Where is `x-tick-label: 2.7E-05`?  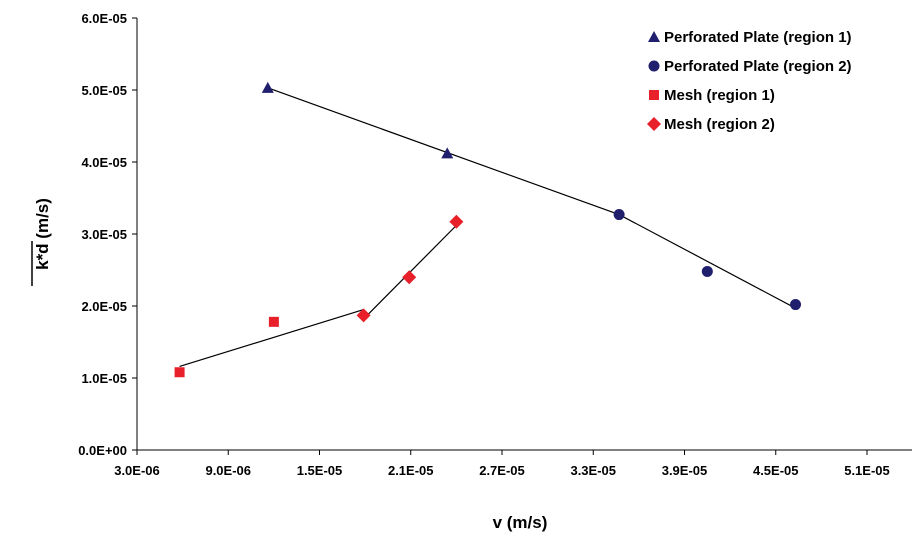 x-tick-label: 2.7E-05 is located at coordinates (502, 470).